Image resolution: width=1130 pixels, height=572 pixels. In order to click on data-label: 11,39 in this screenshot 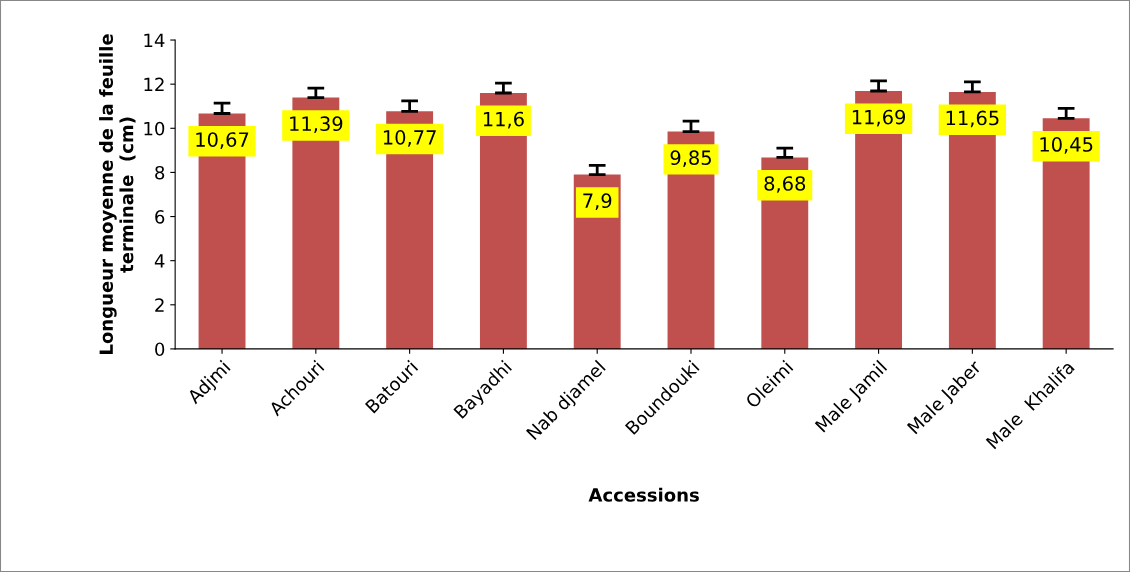, I will do `click(316, 125)`.